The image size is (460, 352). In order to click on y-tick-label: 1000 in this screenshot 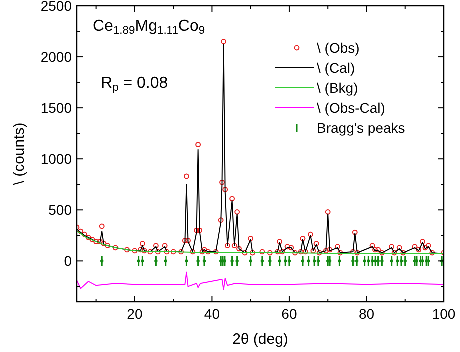, I will do `click(56, 159)`.